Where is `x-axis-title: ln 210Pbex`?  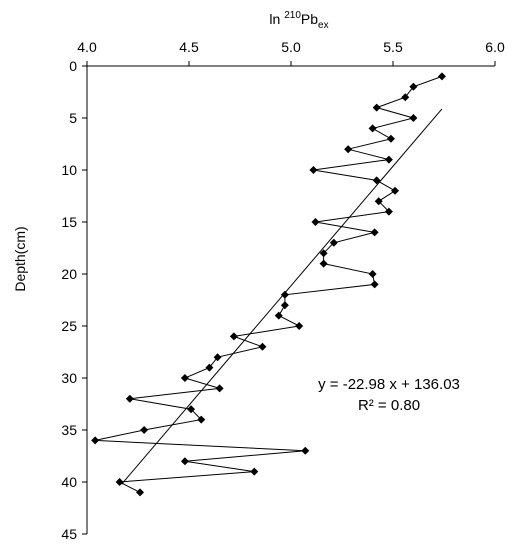
x-axis-title: ln 210Pbex is located at coordinates (298, 20).